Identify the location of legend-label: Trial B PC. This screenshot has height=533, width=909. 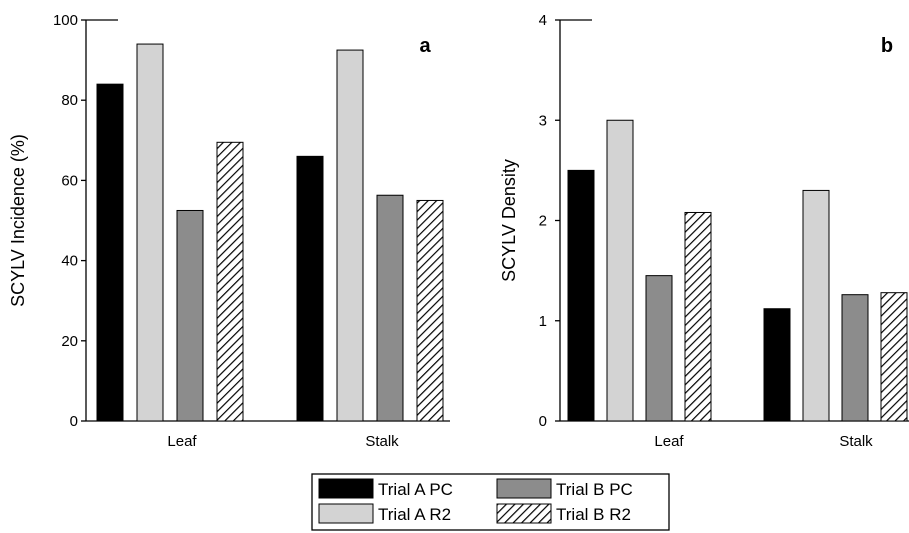
(594, 489).